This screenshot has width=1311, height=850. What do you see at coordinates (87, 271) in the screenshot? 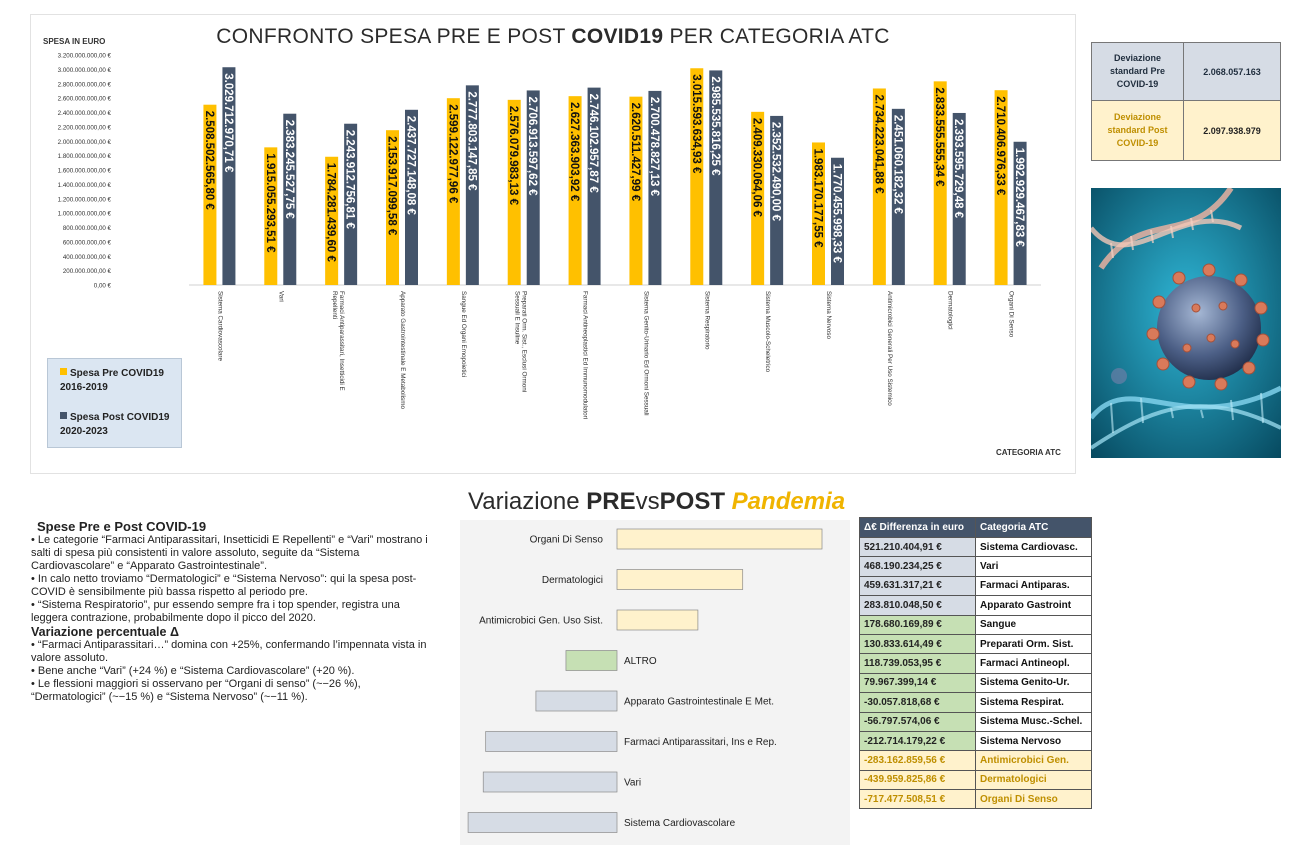
I see `y-tick-label: 200.000.000,00 €` at bounding box center [87, 271].